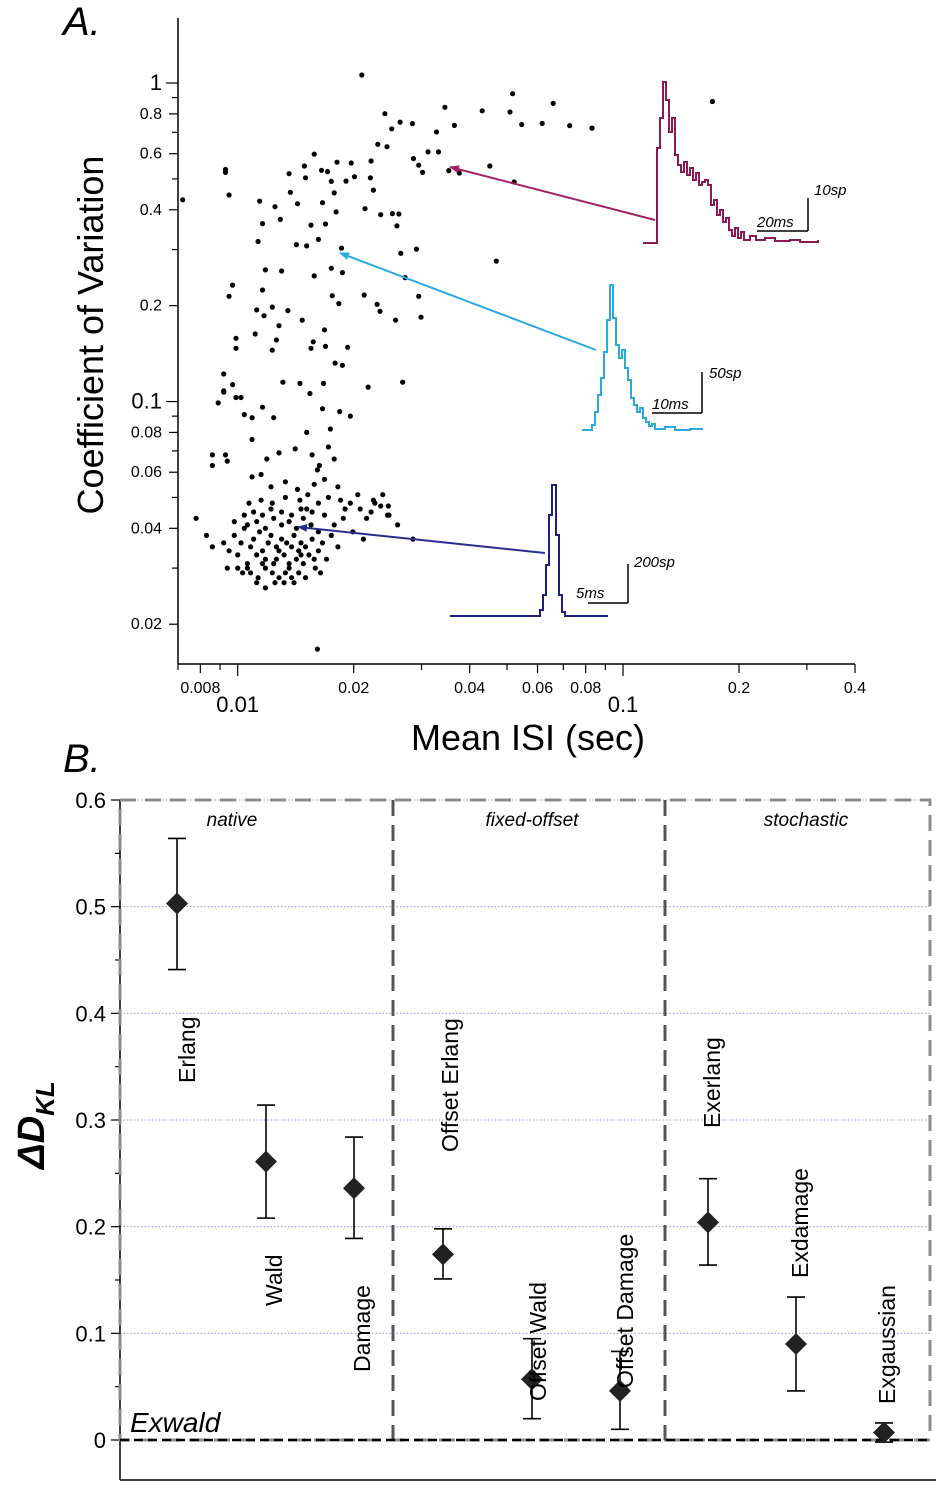 Image resolution: width=936 pixels, height=1485 pixels. What do you see at coordinates (359, 1254) in the screenshot?
I see `model-damage: Damage` at bounding box center [359, 1254].